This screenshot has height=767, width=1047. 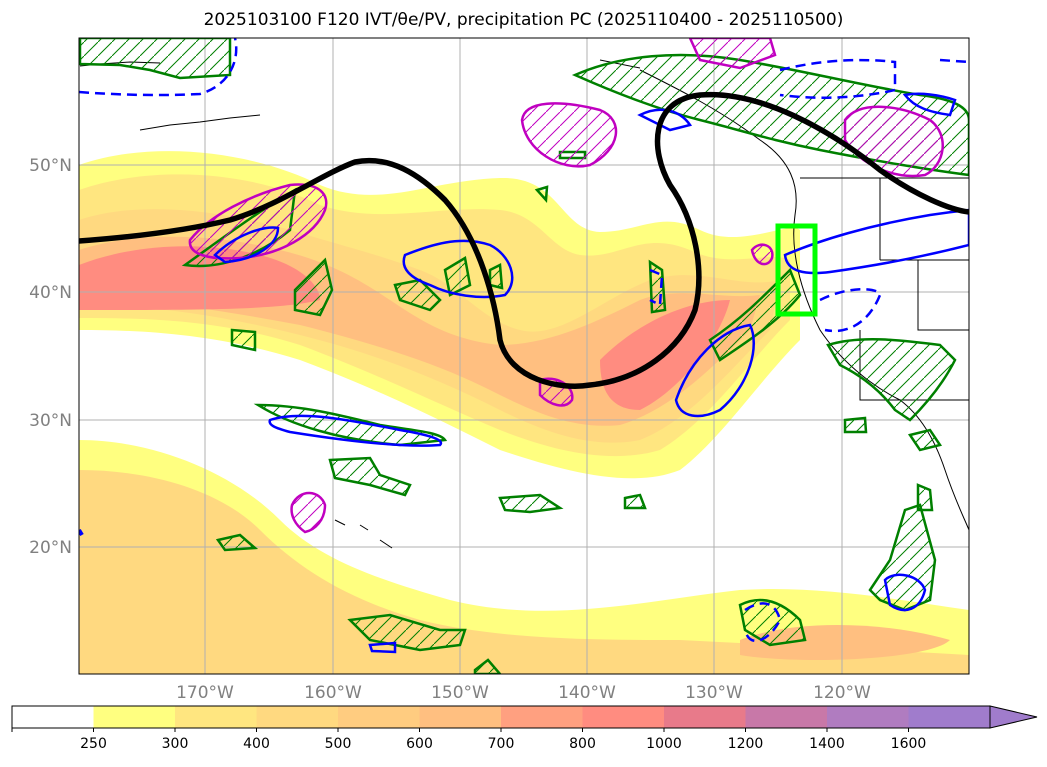 I want to click on lon-label-140w: 140°W, so click(x=587, y=693).